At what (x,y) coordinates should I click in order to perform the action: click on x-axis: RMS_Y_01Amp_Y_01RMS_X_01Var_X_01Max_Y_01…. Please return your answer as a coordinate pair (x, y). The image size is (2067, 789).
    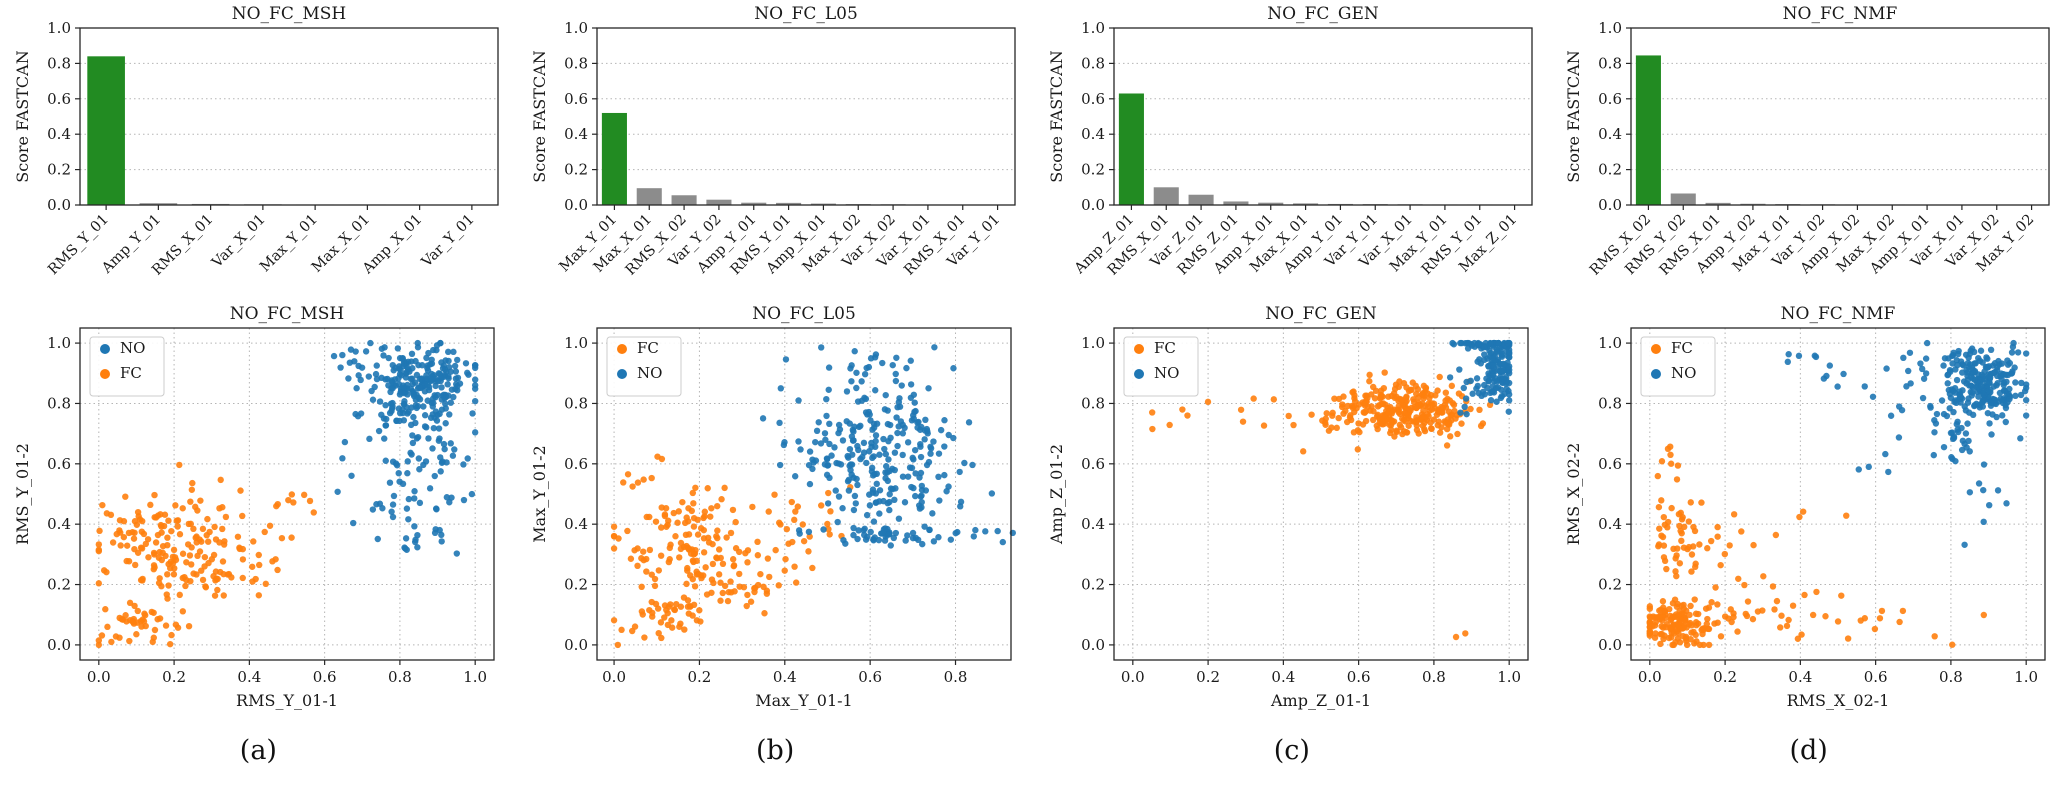
    Looking at the image, I should click on (262, 242).